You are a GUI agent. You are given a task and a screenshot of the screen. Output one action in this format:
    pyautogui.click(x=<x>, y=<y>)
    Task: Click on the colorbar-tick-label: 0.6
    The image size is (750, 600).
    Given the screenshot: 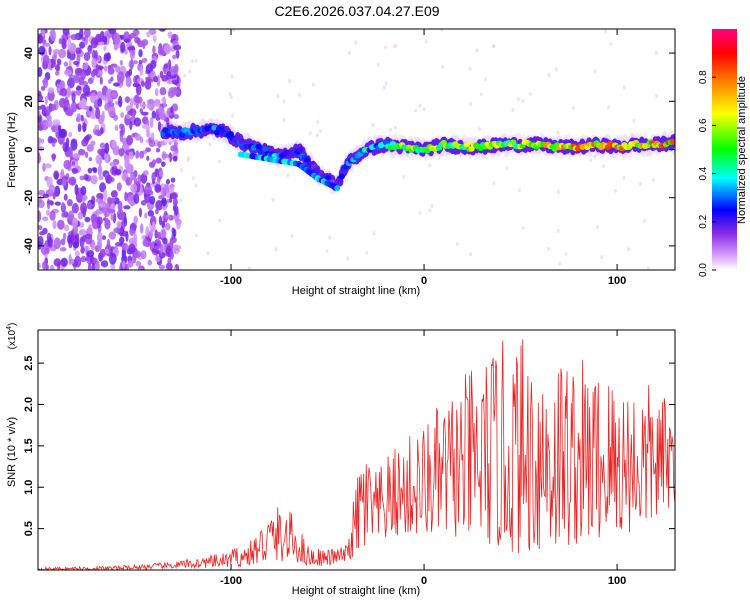 What is the action you would take?
    pyautogui.click(x=703, y=125)
    